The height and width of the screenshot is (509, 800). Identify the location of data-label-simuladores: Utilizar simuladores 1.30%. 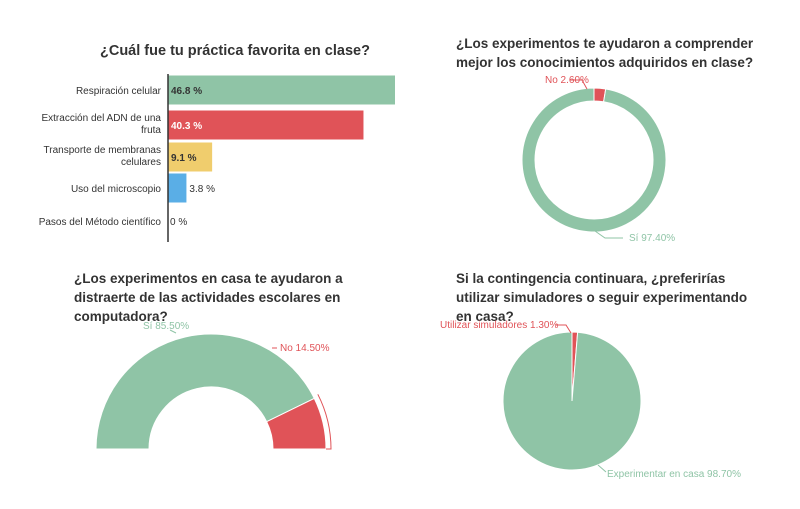
(499, 325).